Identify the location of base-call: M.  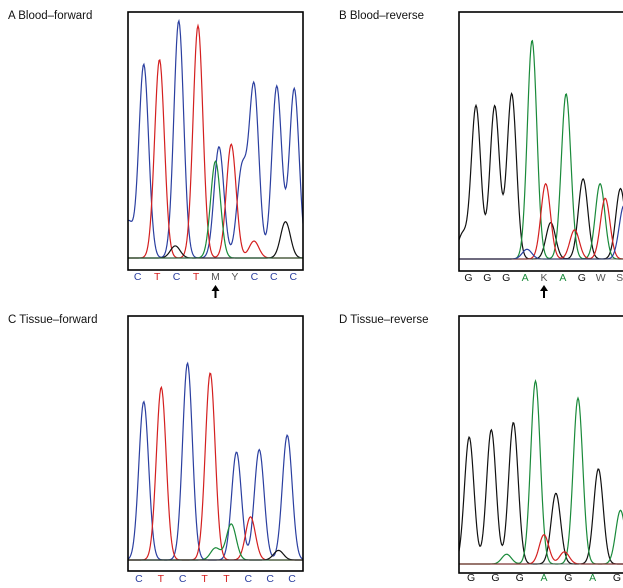
(215, 277).